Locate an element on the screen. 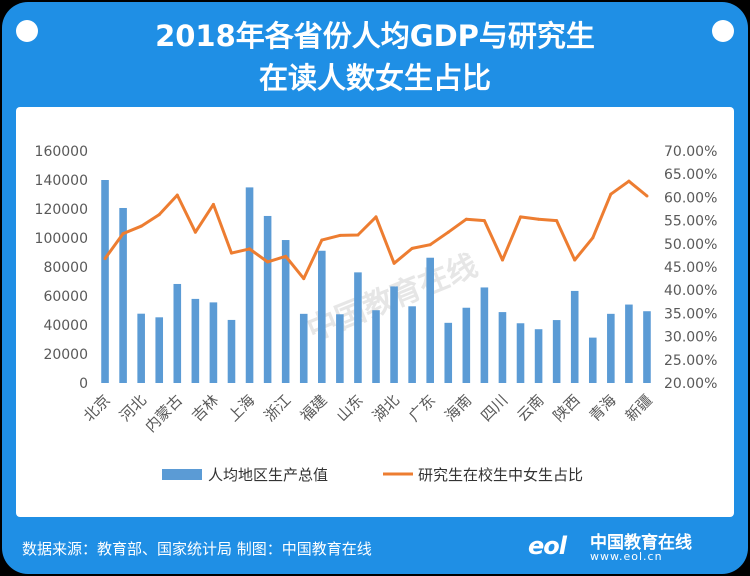 This screenshot has height=576, width=750. left-tick-label: 0 is located at coordinates (83, 384).